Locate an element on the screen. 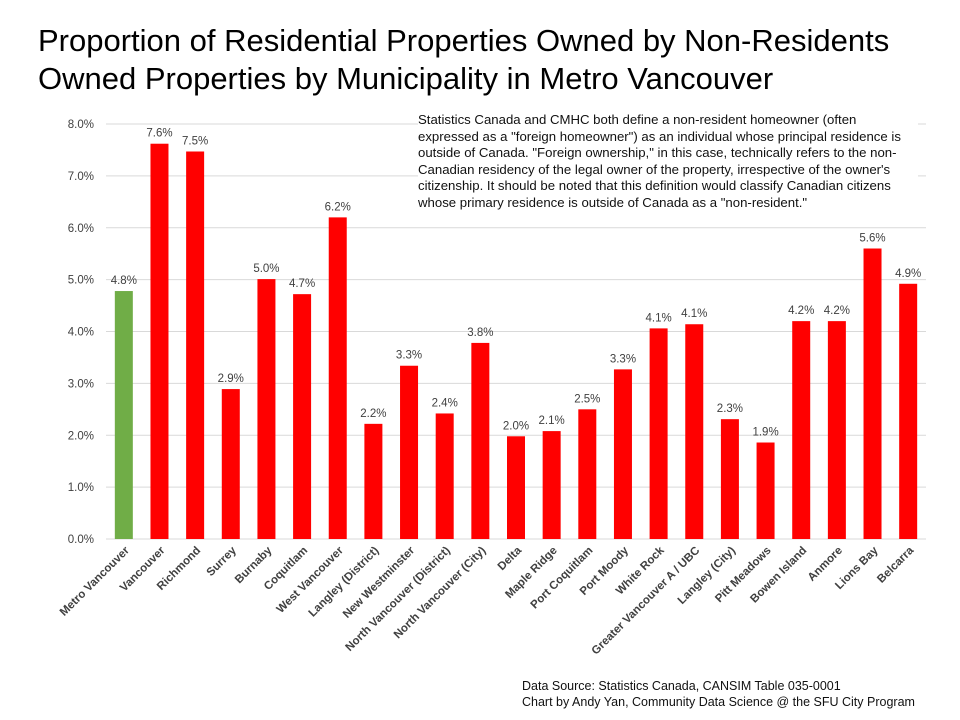  x-tick-label: Port Coquitlam is located at coordinates (562, 578).